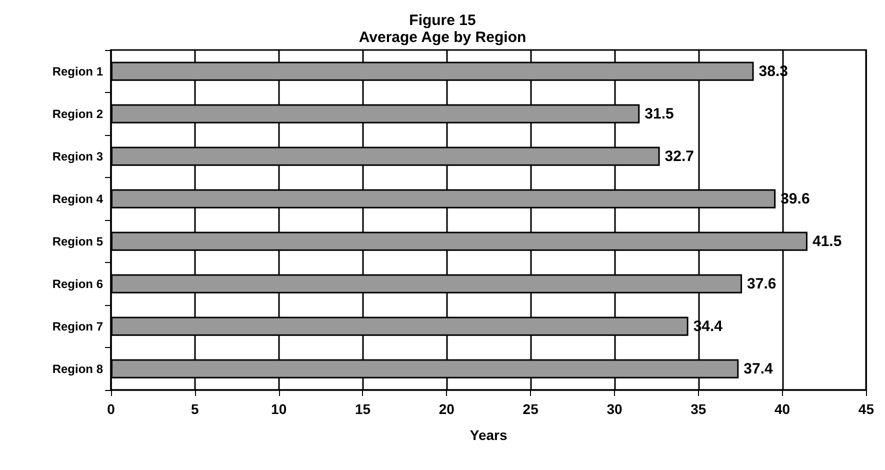 This screenshot has height=470, width=885. I want to click on x-tick-label: 5, so click(195, 409).